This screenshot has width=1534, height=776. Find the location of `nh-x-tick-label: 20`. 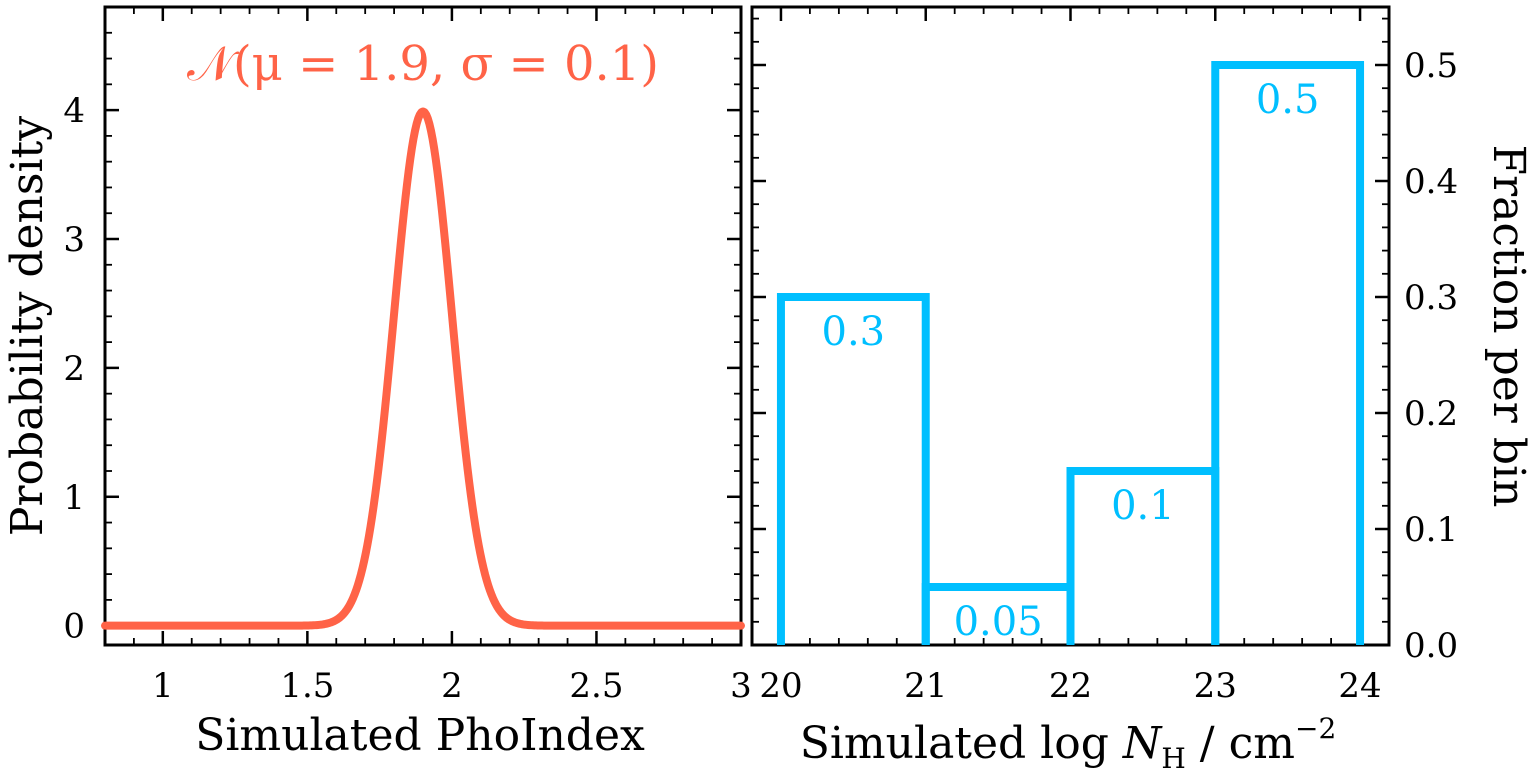

nh-x-tick-label: 20 is located at coordinates (780, 686).